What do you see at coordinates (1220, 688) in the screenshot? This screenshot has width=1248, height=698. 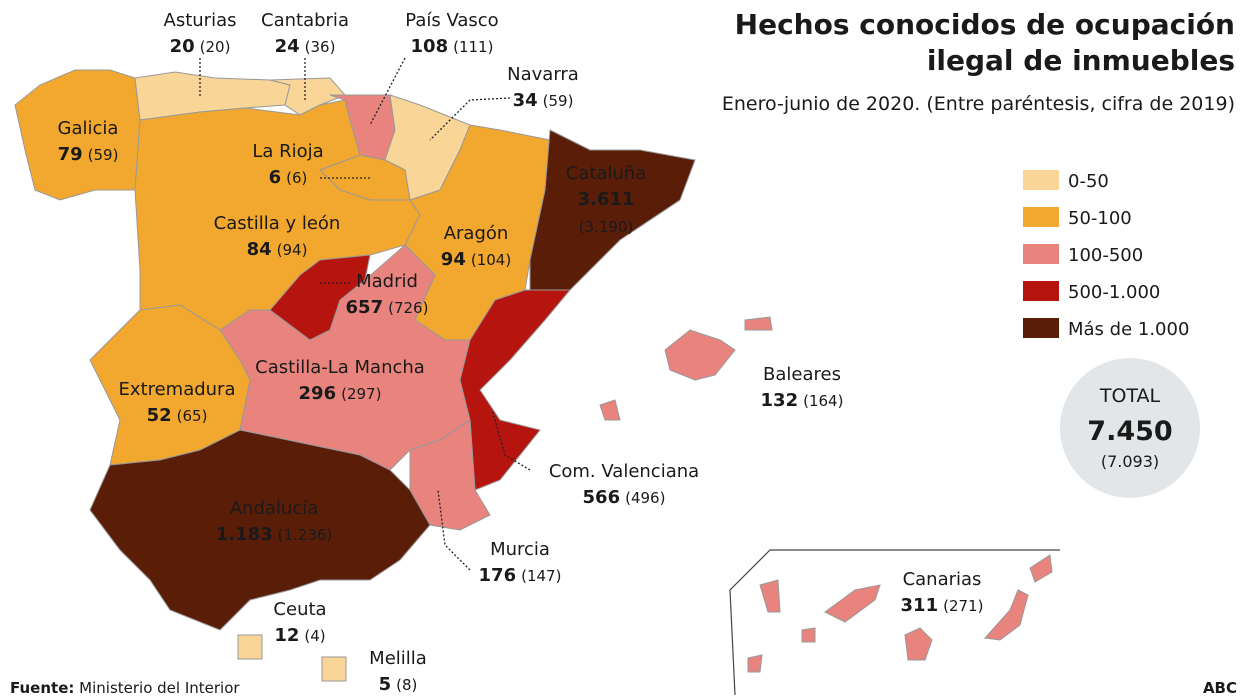 I see `credit: ABC` at bounding box center [1220, 688].